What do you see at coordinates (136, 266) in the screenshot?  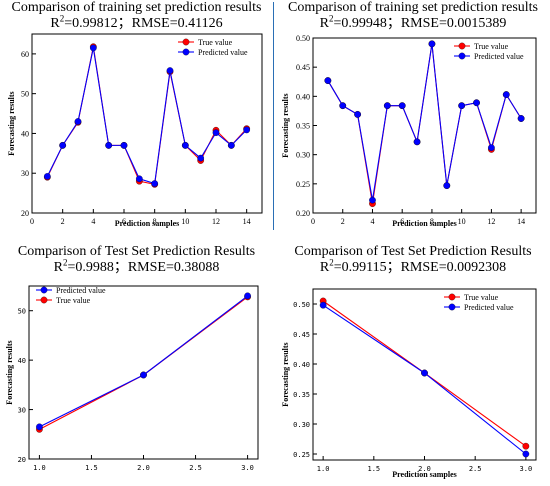 I see `chart-metrics: R2=0.9988；RMSE=0.38088` at bounding box center [136, 266].